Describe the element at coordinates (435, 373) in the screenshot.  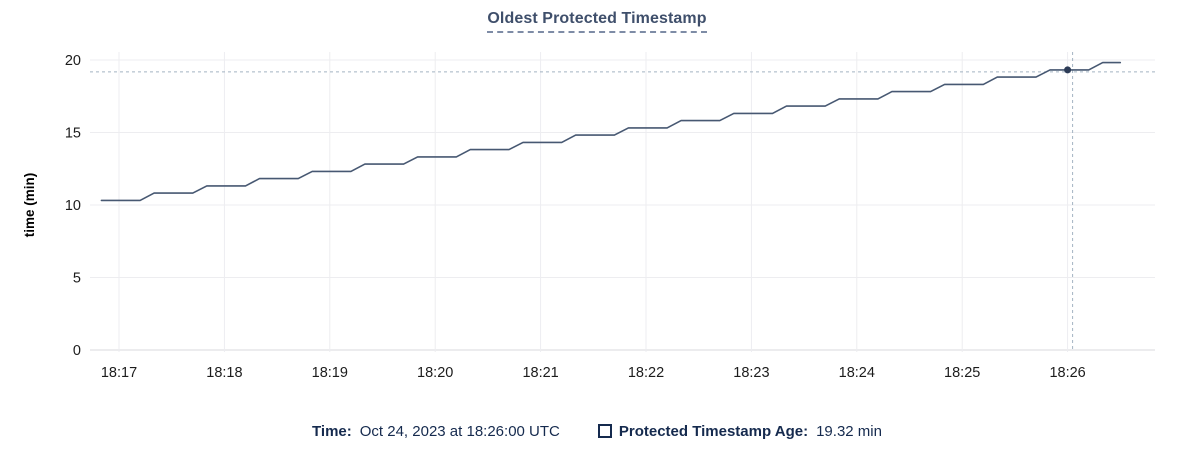
I see `x-tick-label: 18:20` at that location.